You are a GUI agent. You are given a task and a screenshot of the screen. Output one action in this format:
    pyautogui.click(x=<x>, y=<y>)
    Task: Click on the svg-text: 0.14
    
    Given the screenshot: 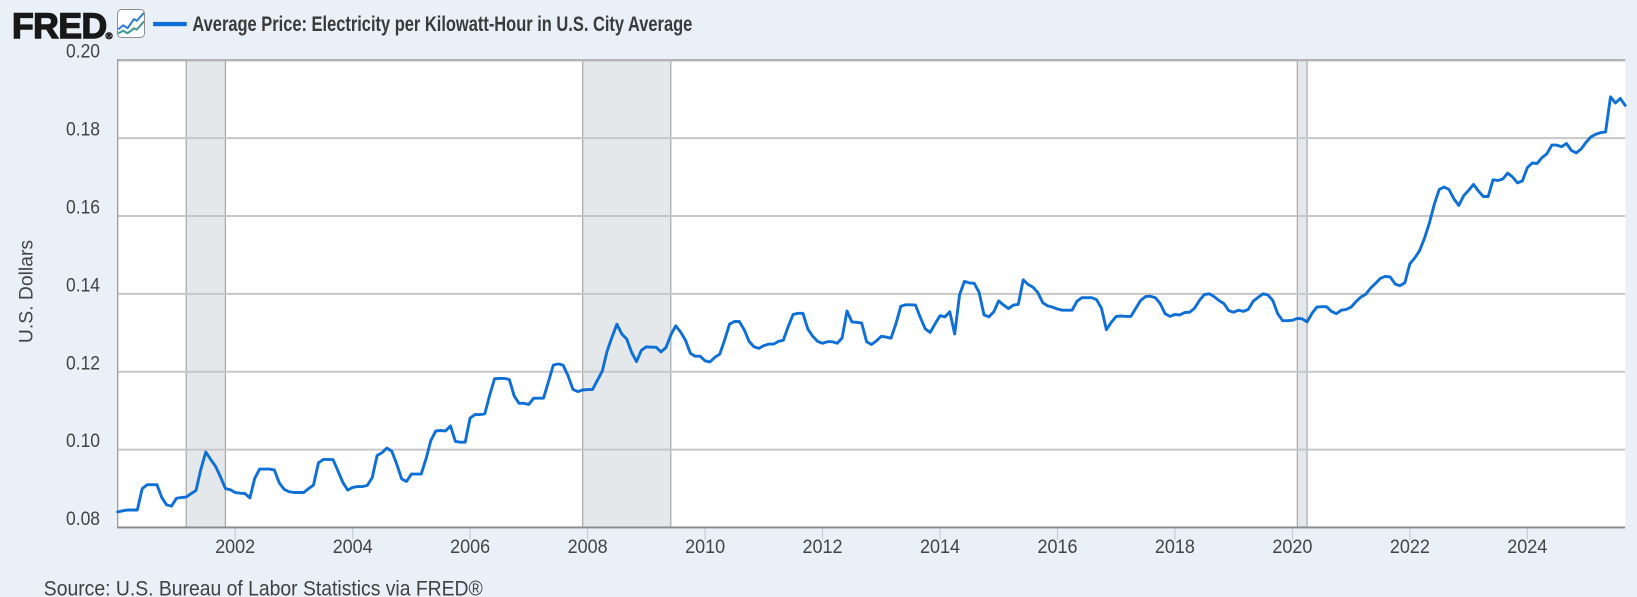 What is the action you would take?
    pyautogui.click(x=83, y=285)
    